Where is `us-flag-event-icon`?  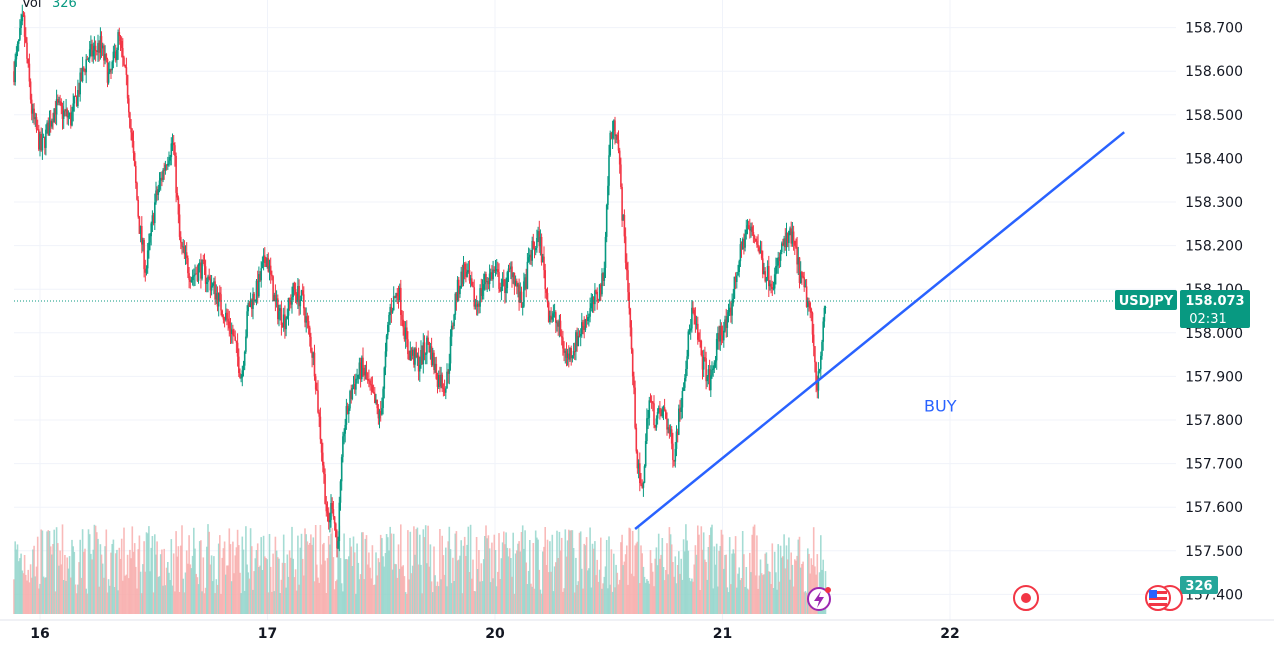 us-flag-event-icon is located at coordinates (1164, 598).